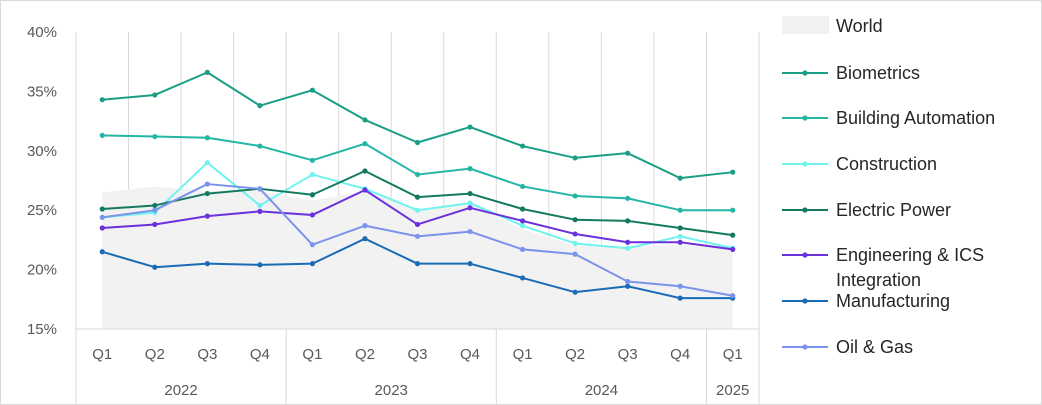 The height and width of the screenshot is (405, 1042). I want to click on legend-label: Electric Power, so click(893, 210).